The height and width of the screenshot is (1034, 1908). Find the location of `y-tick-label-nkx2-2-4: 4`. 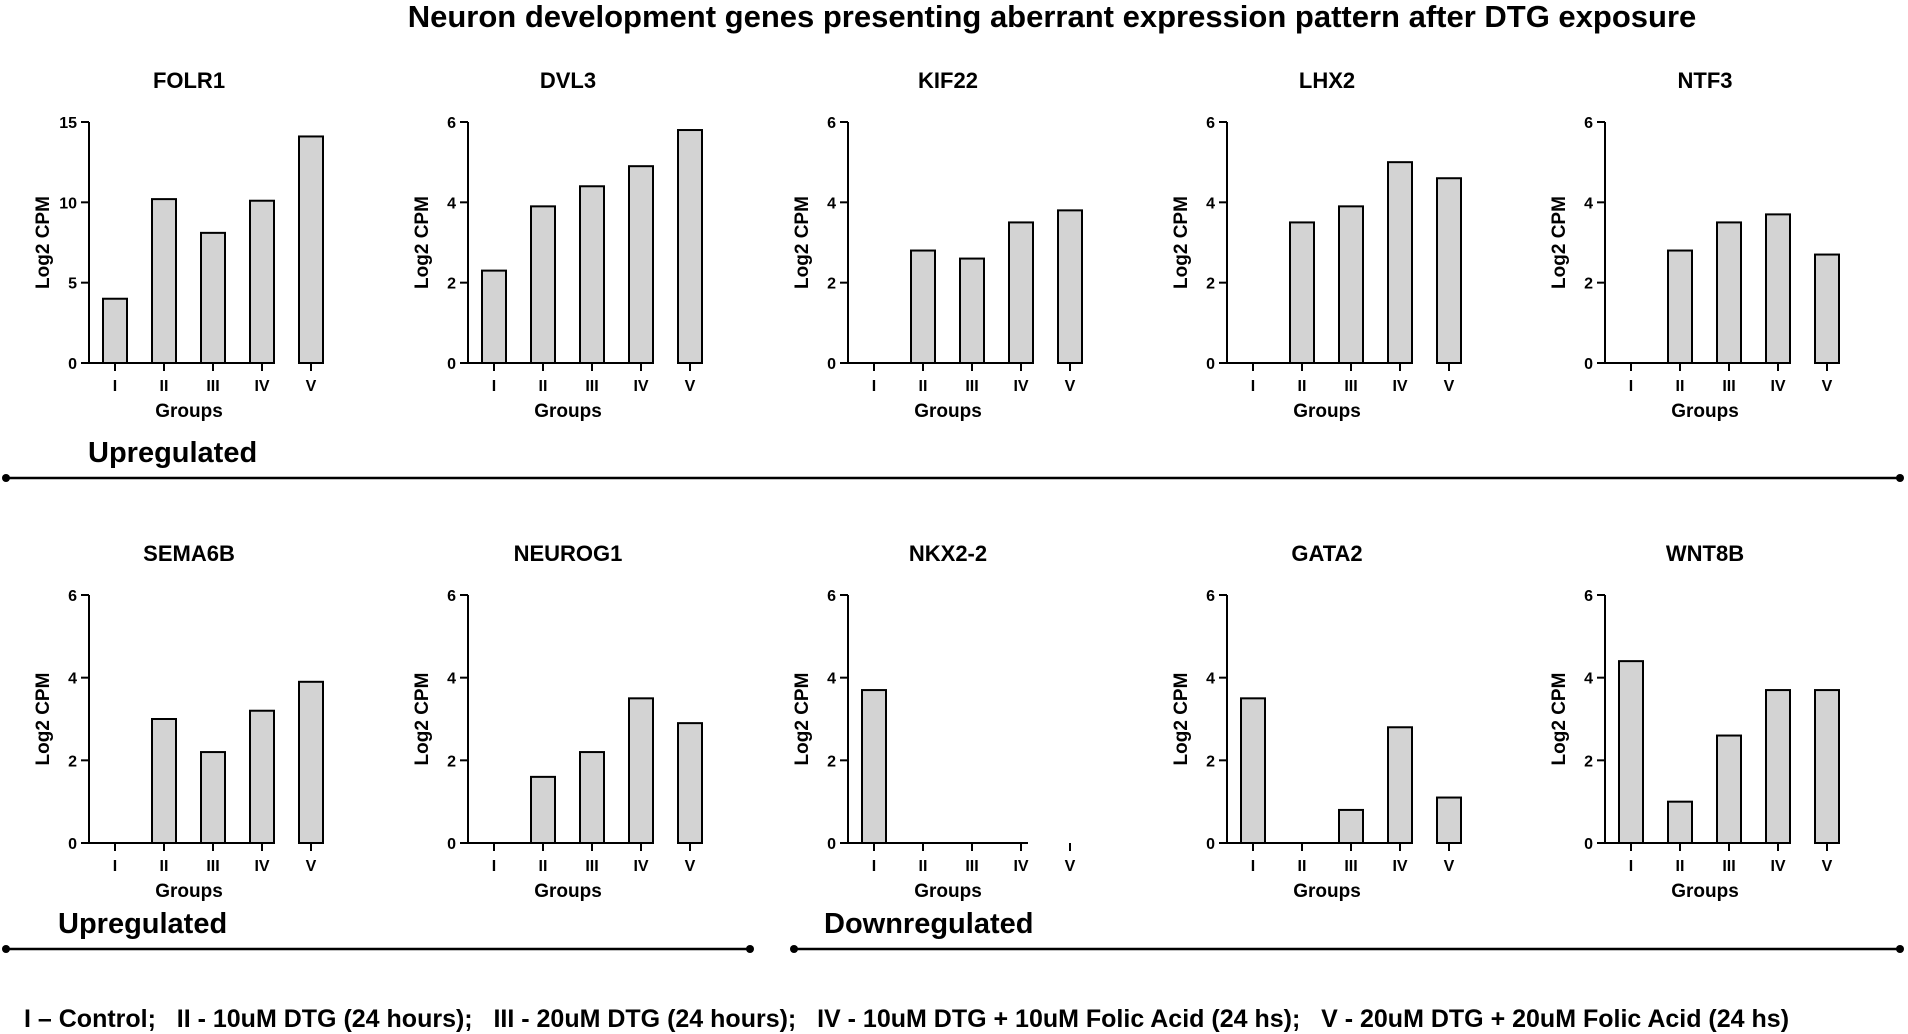

y-tick-label-nkx2-2-4: 4 is located at coordinates (831, 679).